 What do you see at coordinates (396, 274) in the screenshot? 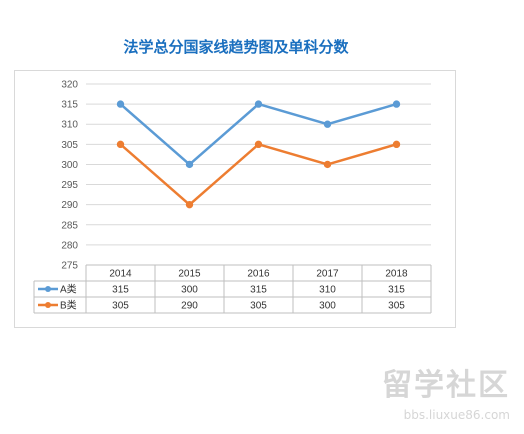
I see `x-tick-label: 2018` at bounding box center [396, 274].